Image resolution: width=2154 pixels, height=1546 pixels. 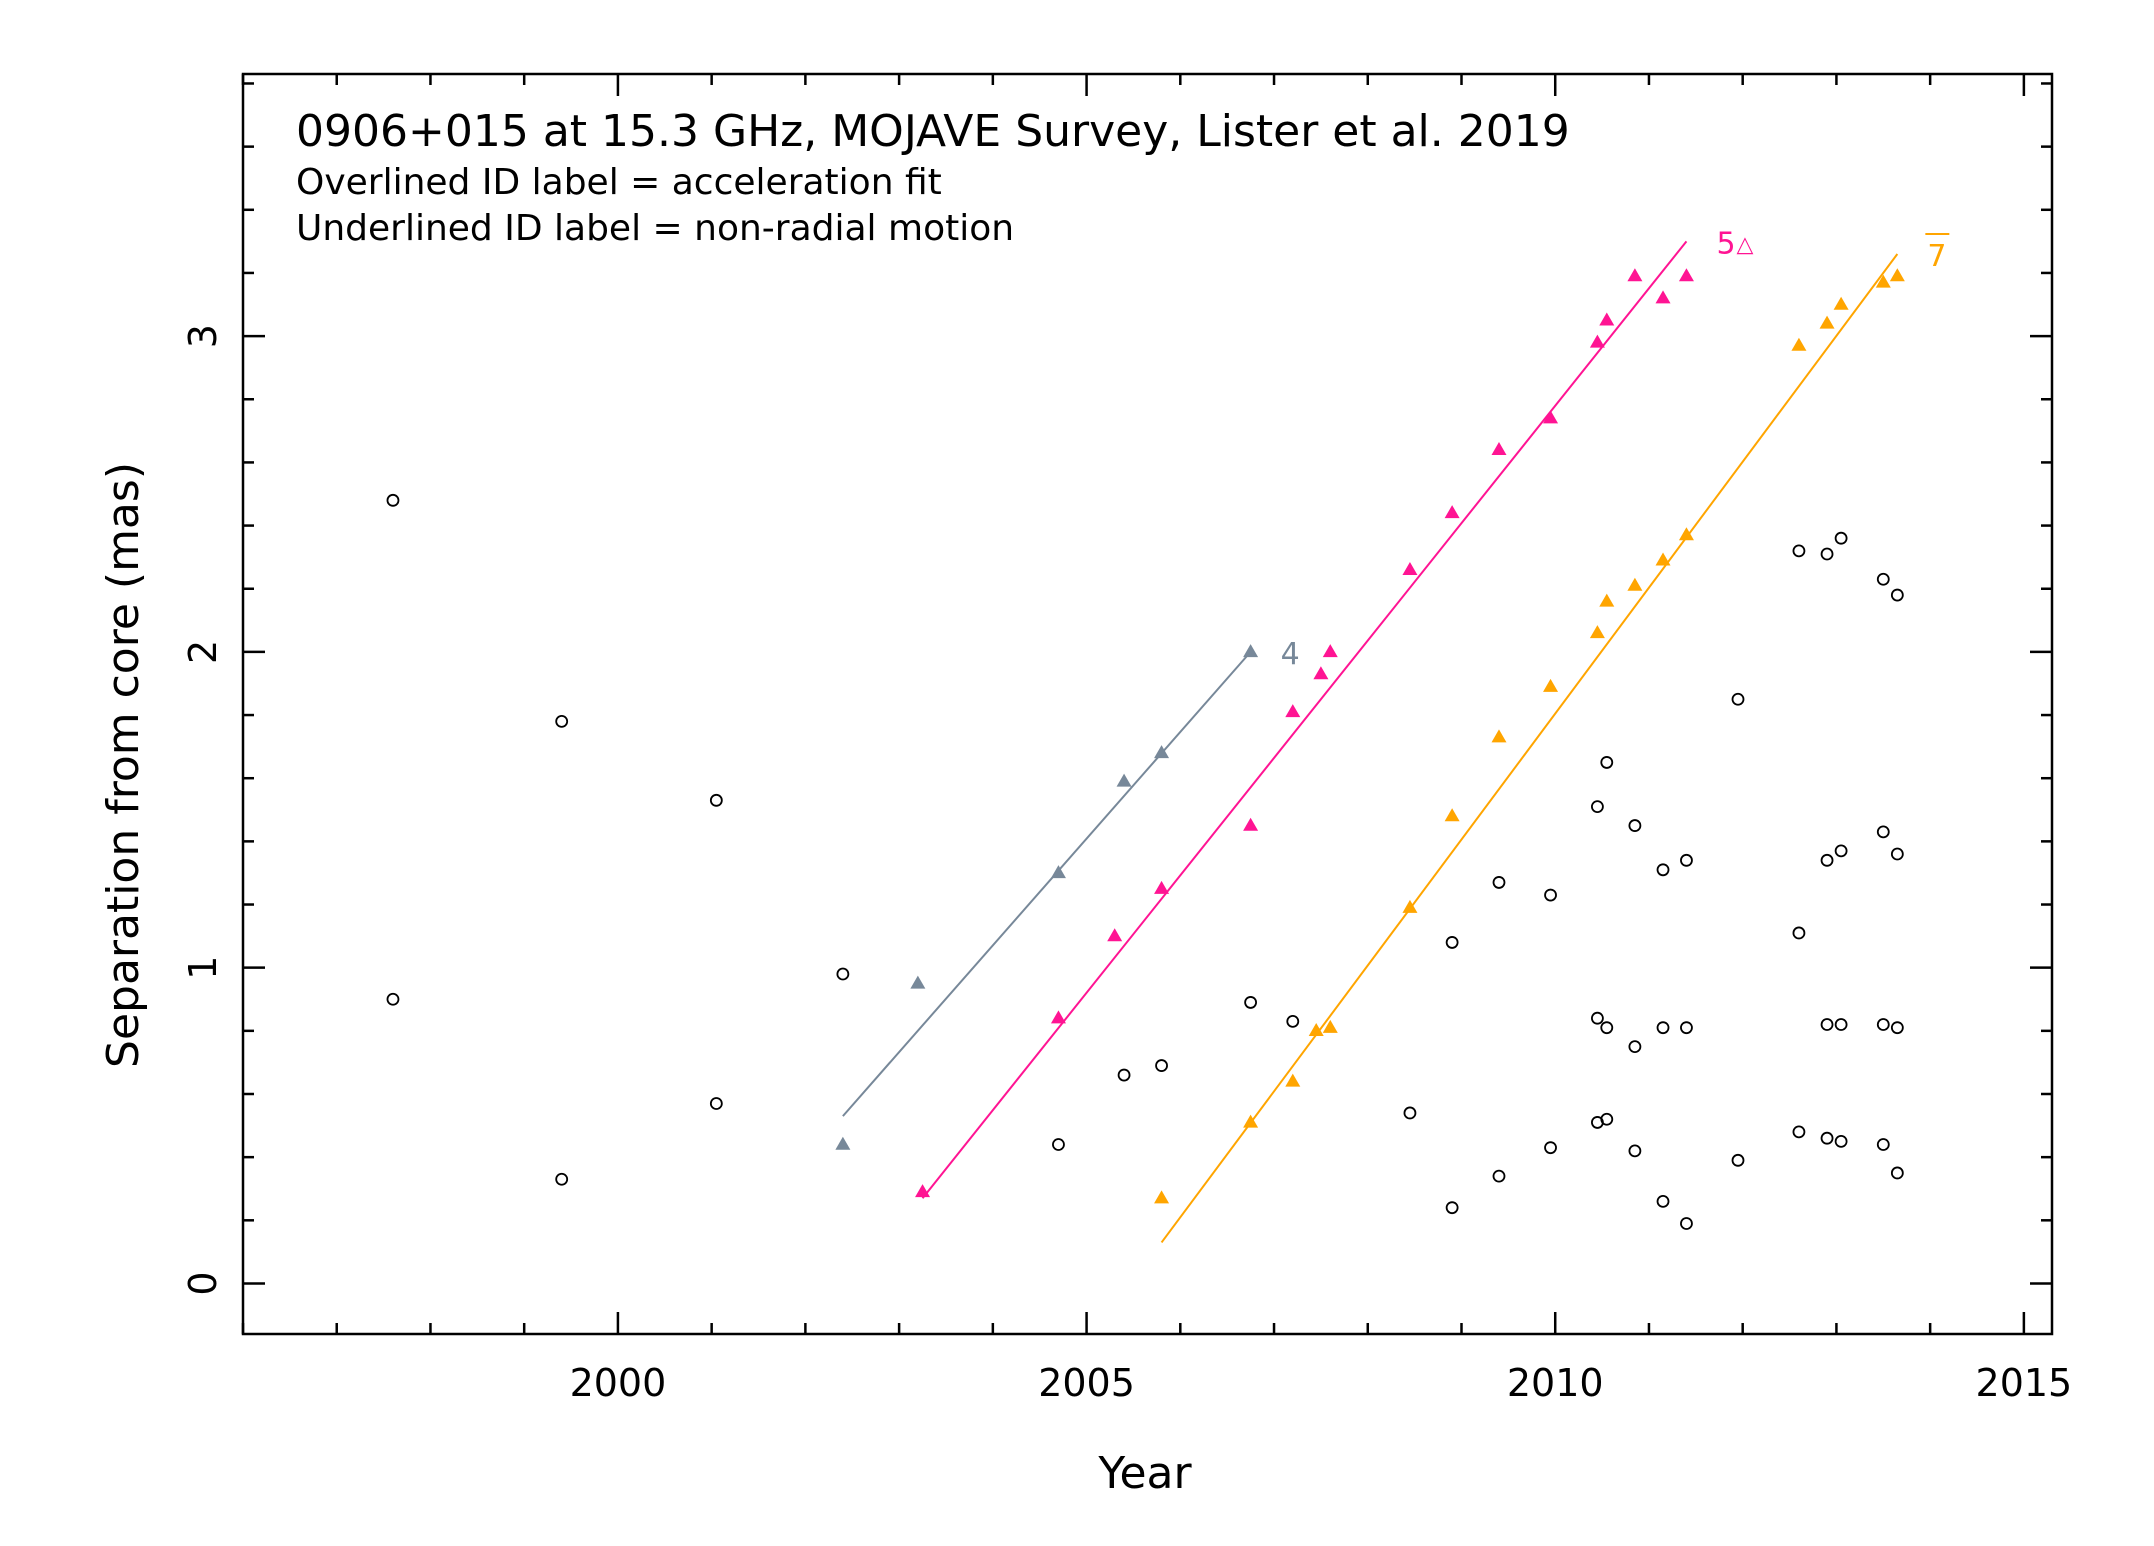 I want to click on x-axis-label: Year, so click(x=1144, y=1473).